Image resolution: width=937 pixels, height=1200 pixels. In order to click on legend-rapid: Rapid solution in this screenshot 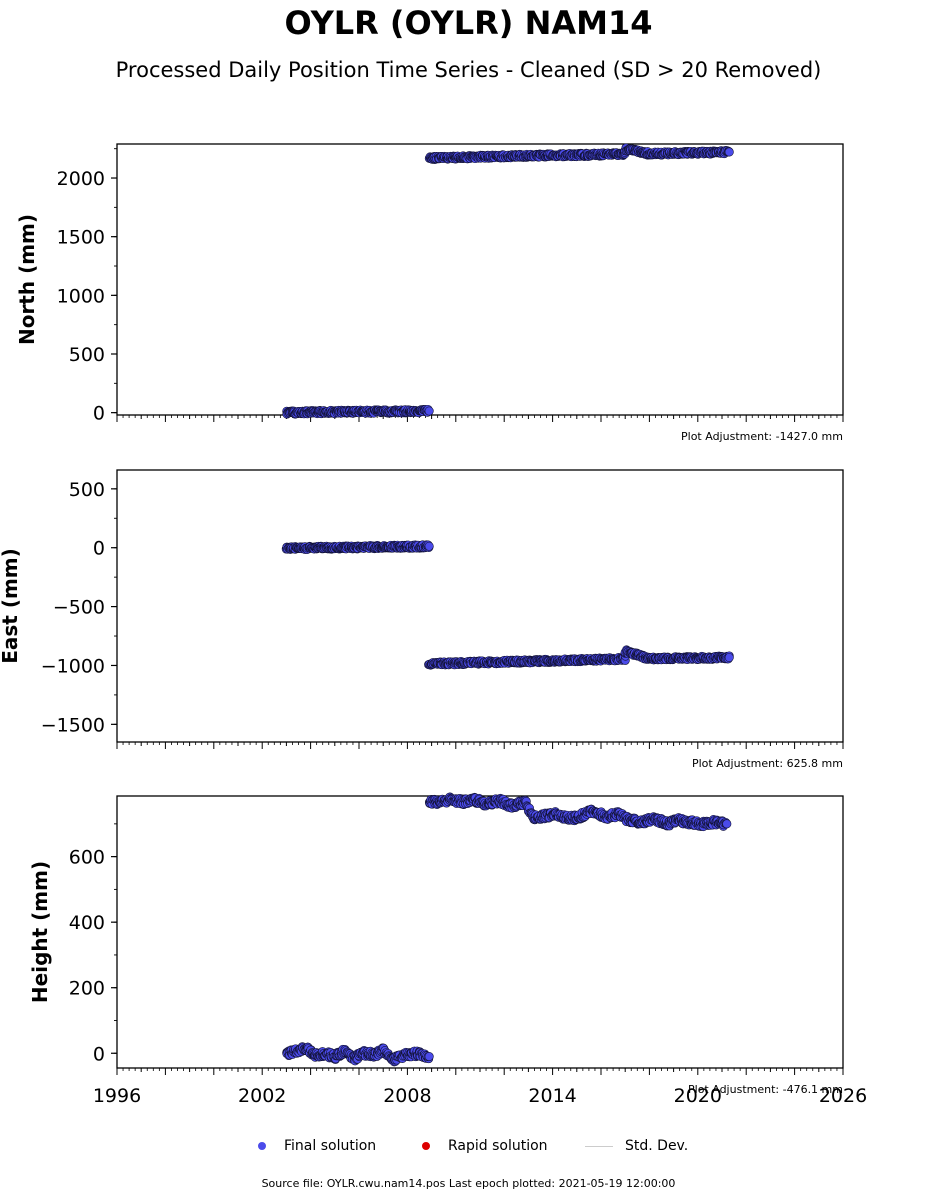, I will do `click(485, 1146)`.